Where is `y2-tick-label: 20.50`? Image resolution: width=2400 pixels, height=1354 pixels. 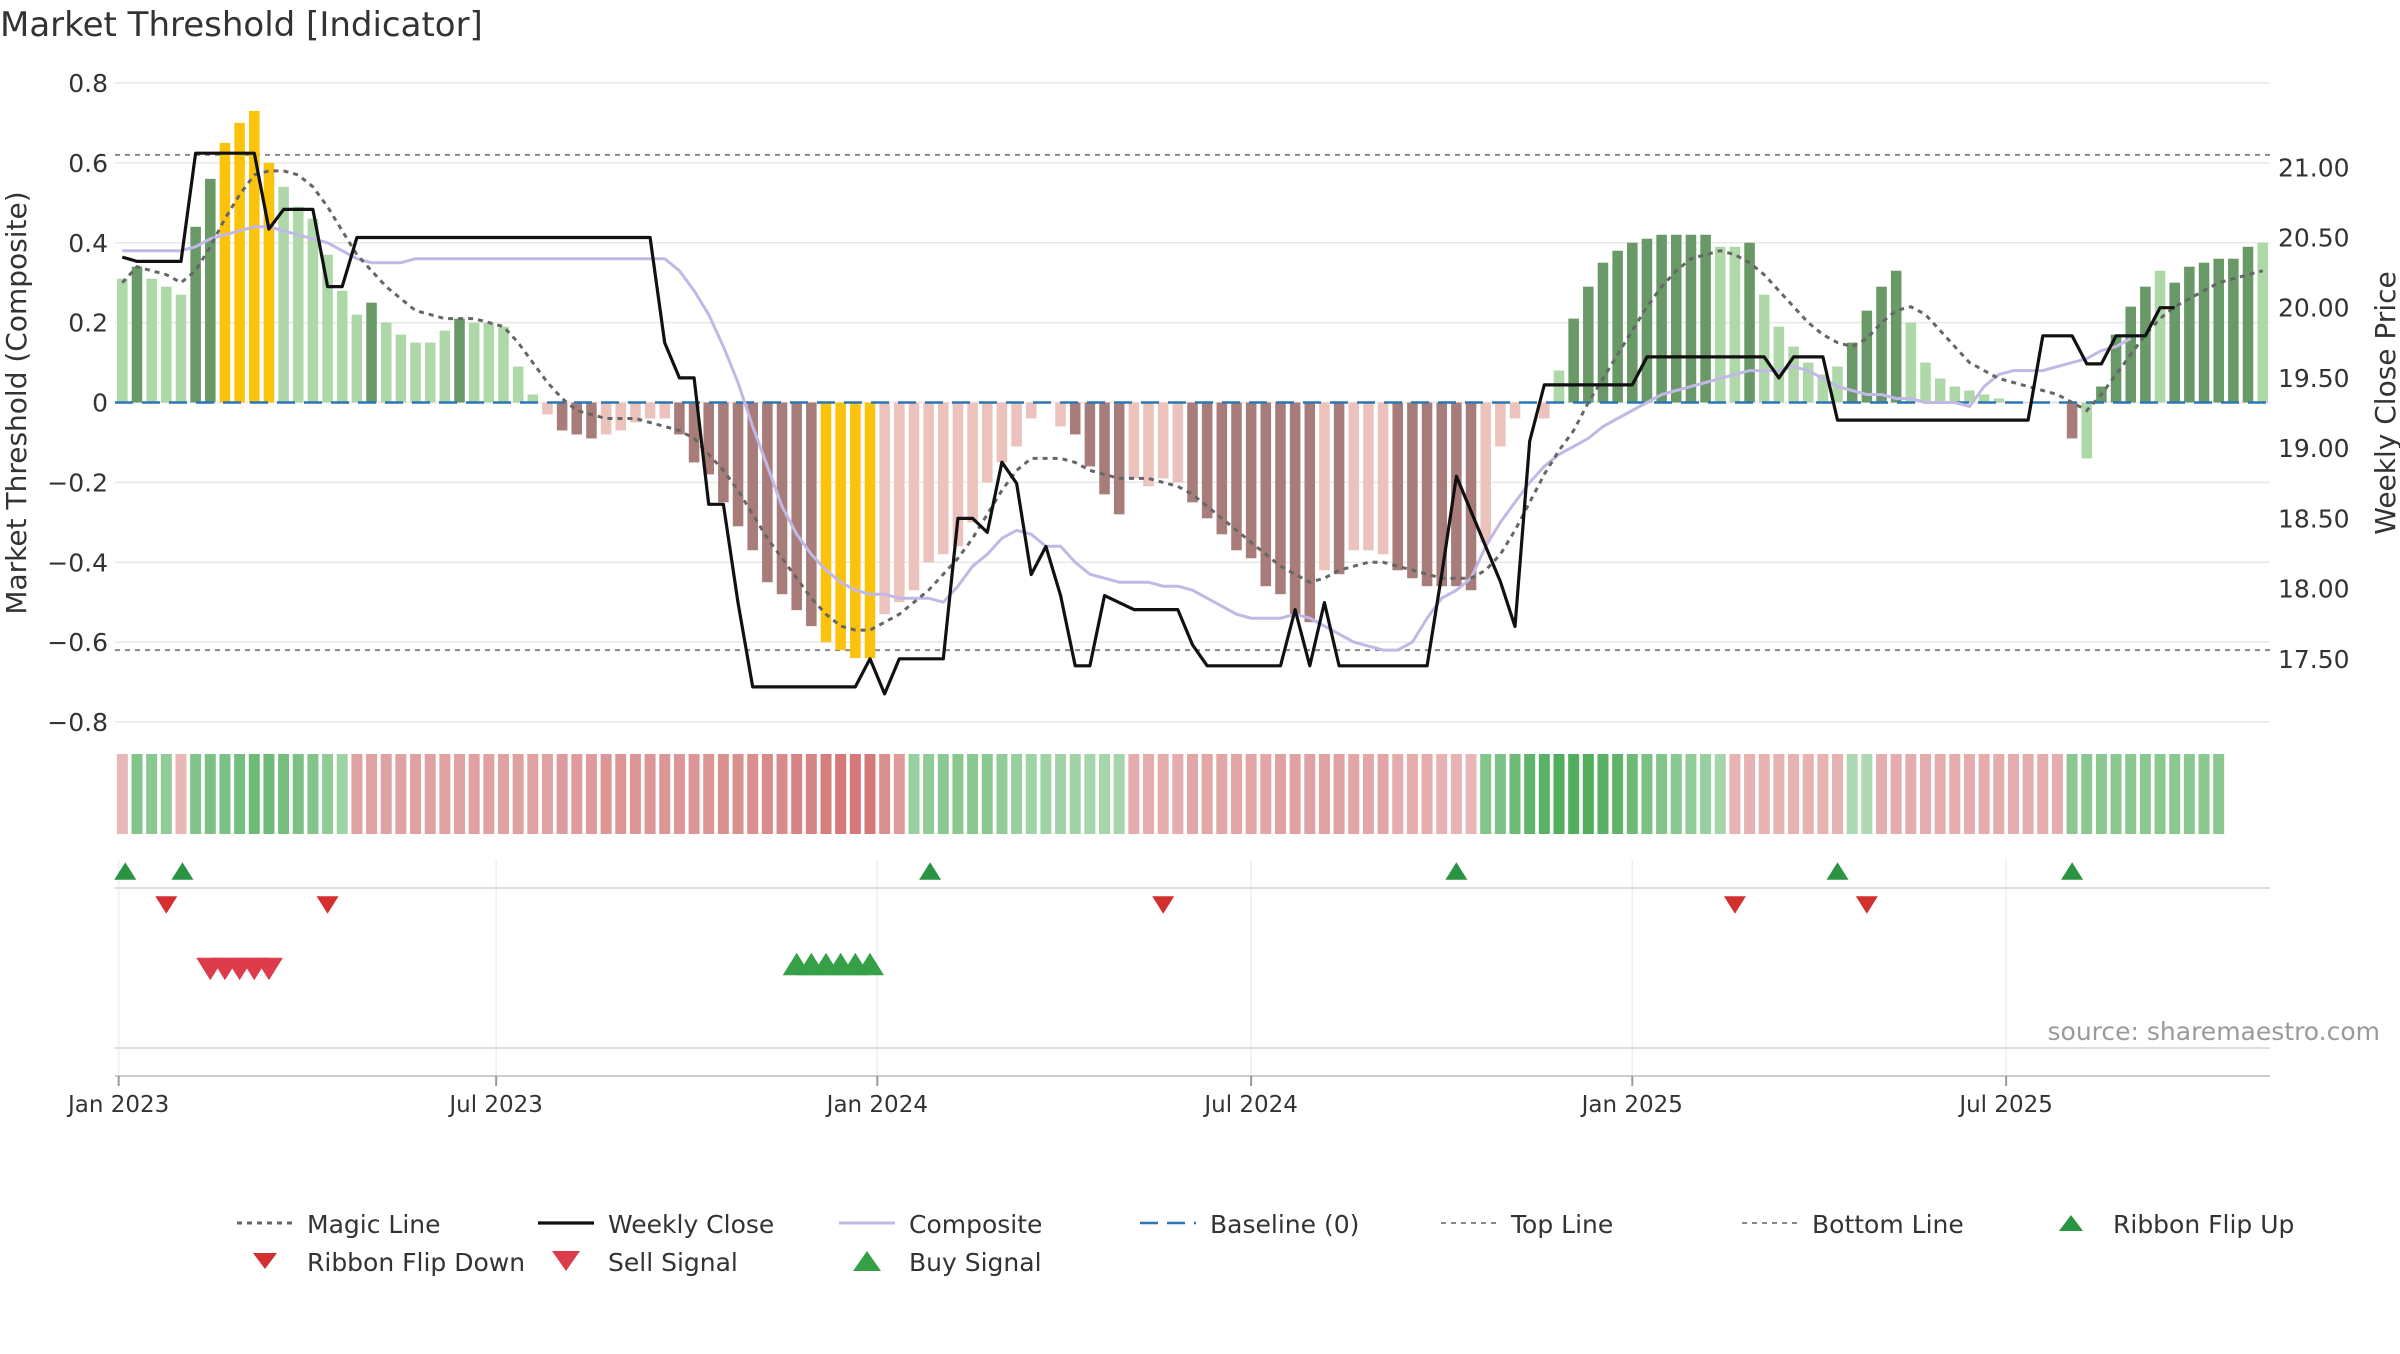 y2-tick-label: 20.50 is located at coordinates (2314, 237).